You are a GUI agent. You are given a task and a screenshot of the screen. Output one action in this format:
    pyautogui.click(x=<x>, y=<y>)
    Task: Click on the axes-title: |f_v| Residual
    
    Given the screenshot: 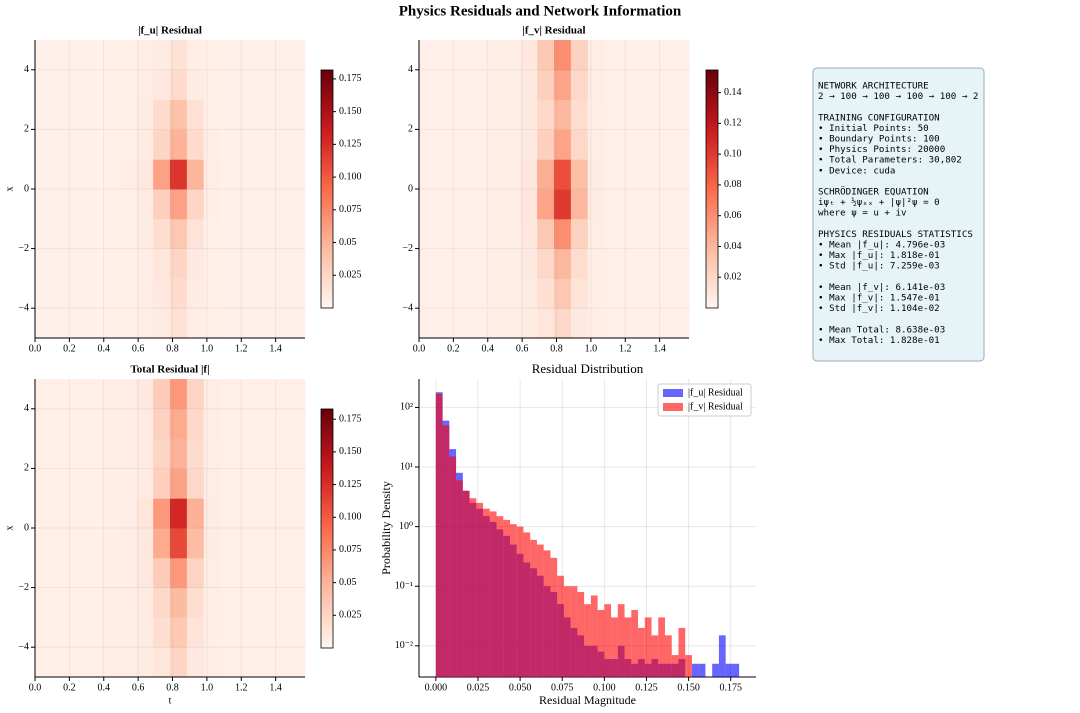 What is the action you would take?
    pyautogui.click(x=553, y=31)
    